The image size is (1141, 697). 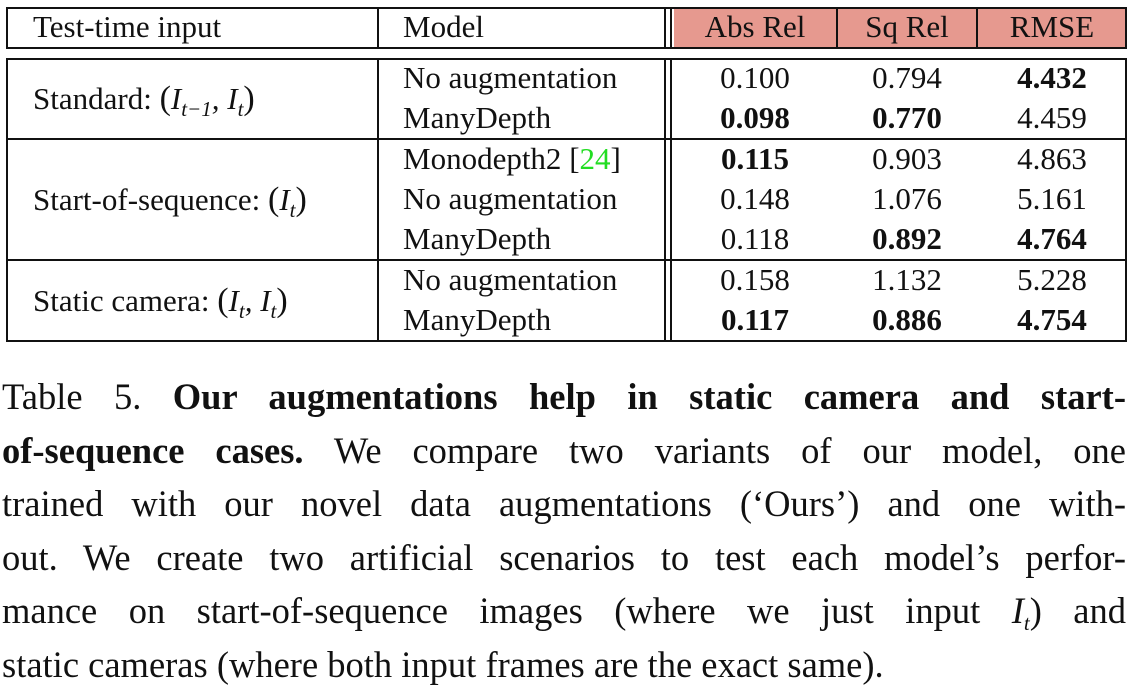 I want to click on cell-abs-rel: 0.115, so click(x=755, y=158).